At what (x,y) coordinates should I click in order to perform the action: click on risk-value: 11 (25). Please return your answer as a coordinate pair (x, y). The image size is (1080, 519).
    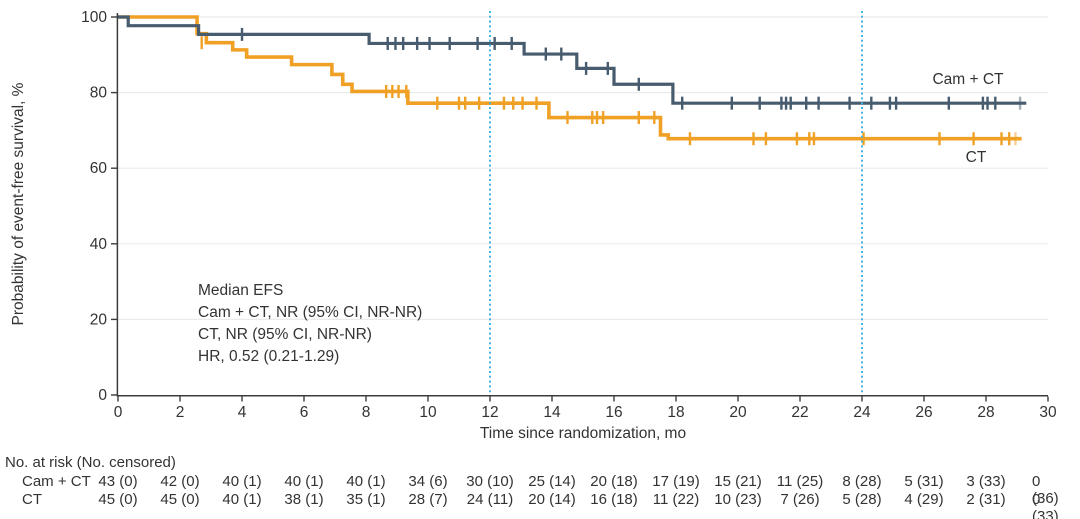
    Looking at the image, I should click on (800, 481).